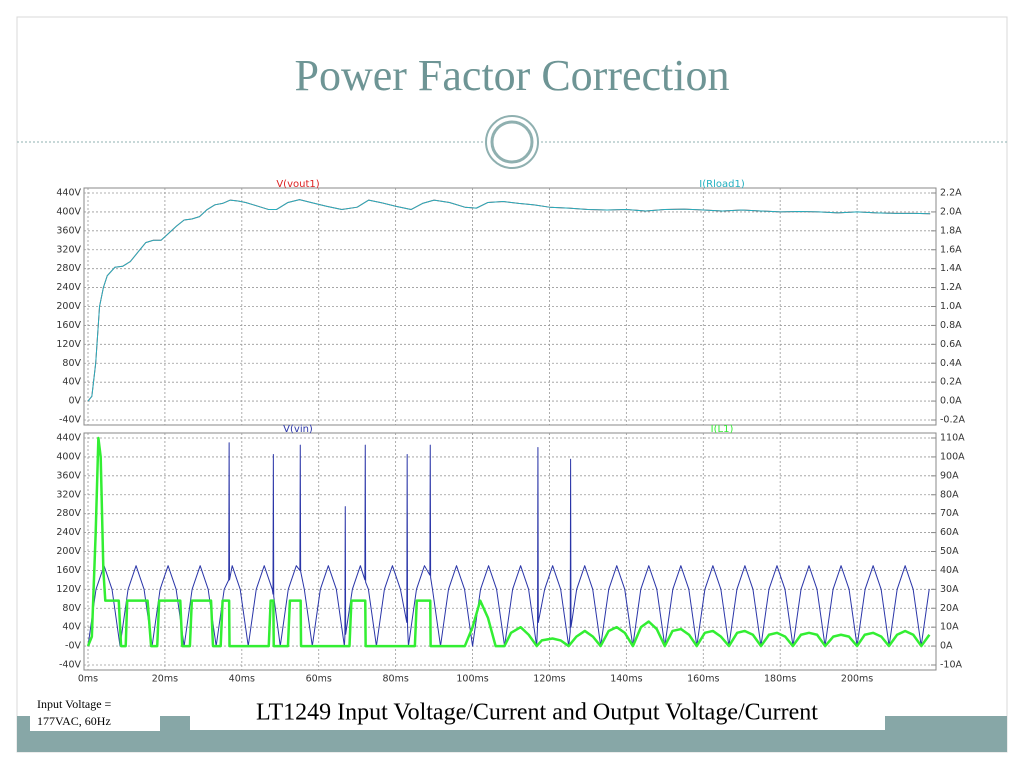  What do you see at coordinates (74, 704) in the screenshot?
I see `note-line: Input Voltage =` at bounding box center [74, 704].